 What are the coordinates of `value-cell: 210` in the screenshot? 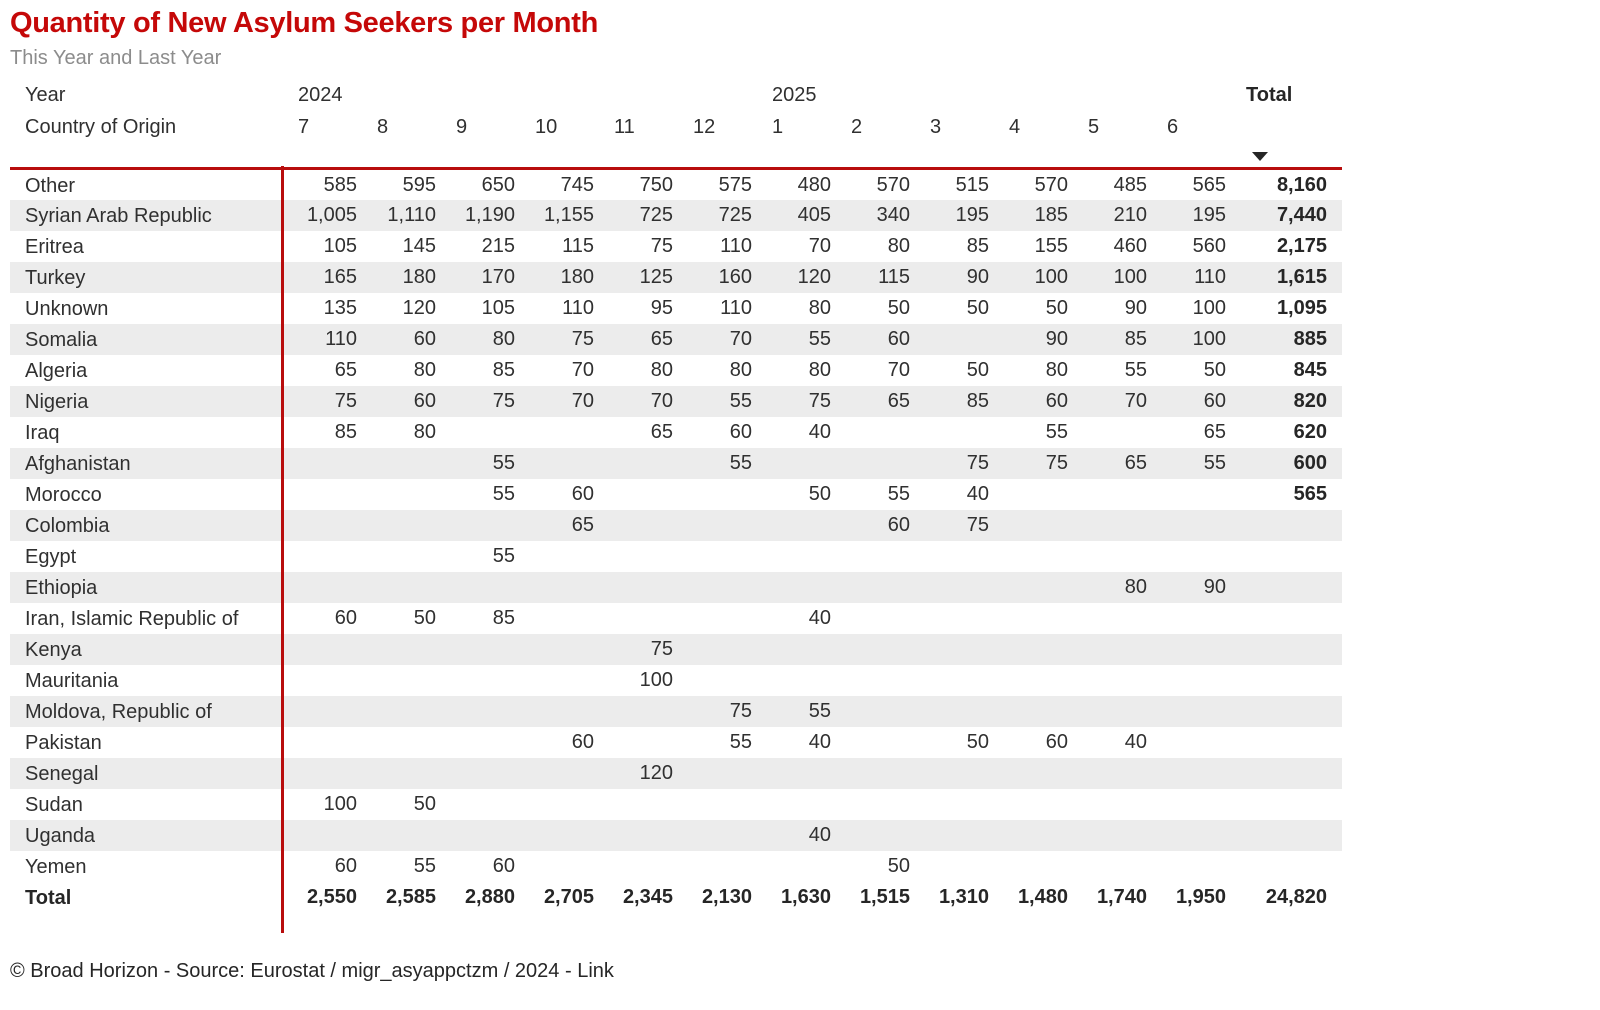 It's located at (1130, 214).